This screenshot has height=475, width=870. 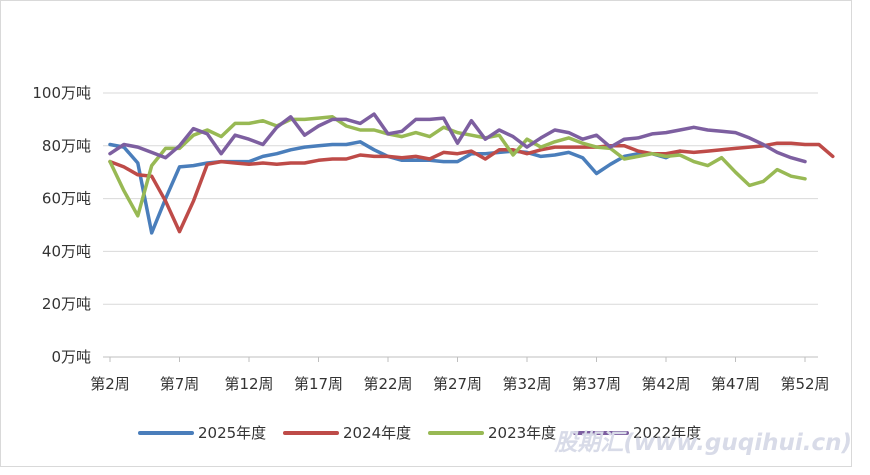 I want to click on x-tick-label: 第32周, so click(x=526, y=384).